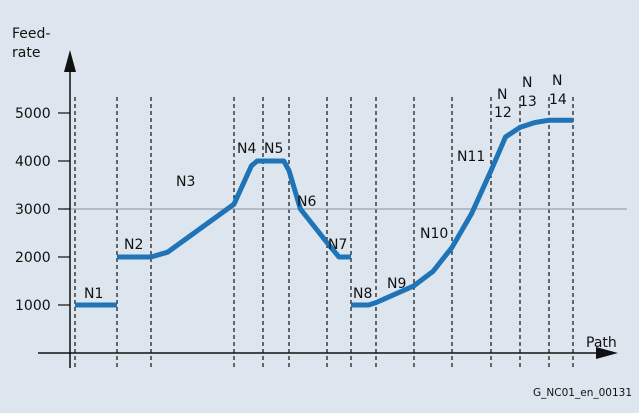 This screenshot has width=639, height=413. I want to click on block-label-10: N10, so click(434, 234).